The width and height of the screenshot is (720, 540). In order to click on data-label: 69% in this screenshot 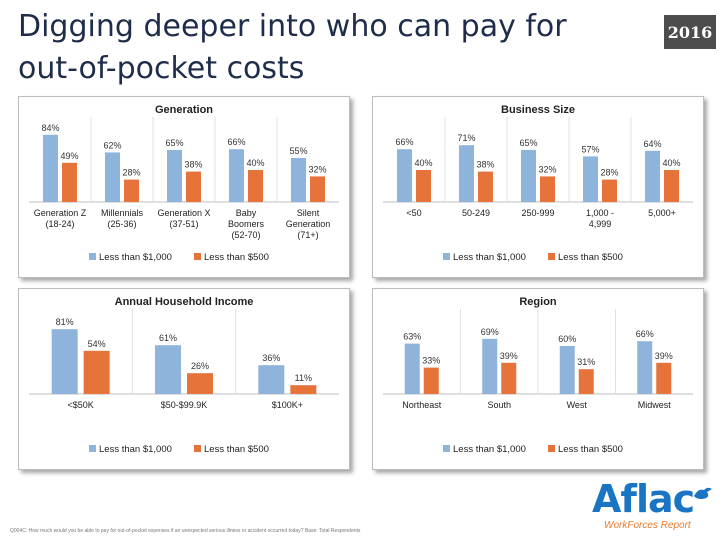, I will do `click(490, 332)`.